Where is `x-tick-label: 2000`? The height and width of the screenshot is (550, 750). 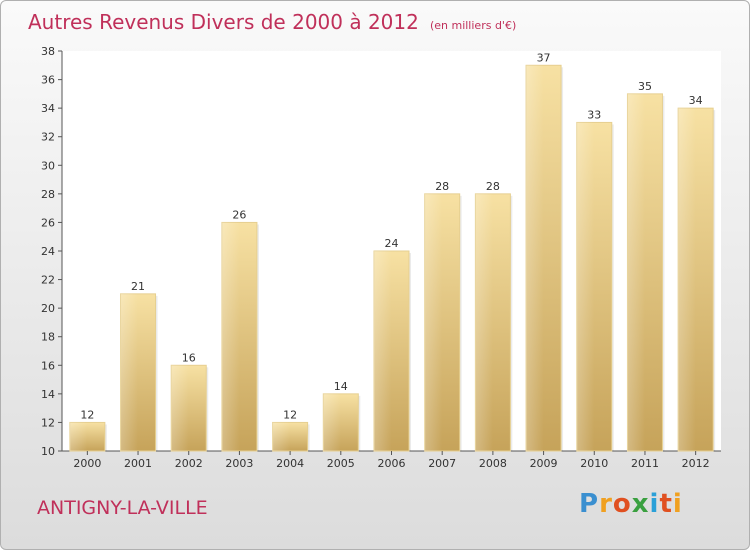 x-tick-label: 2000 is located at coordinates (87, 463).